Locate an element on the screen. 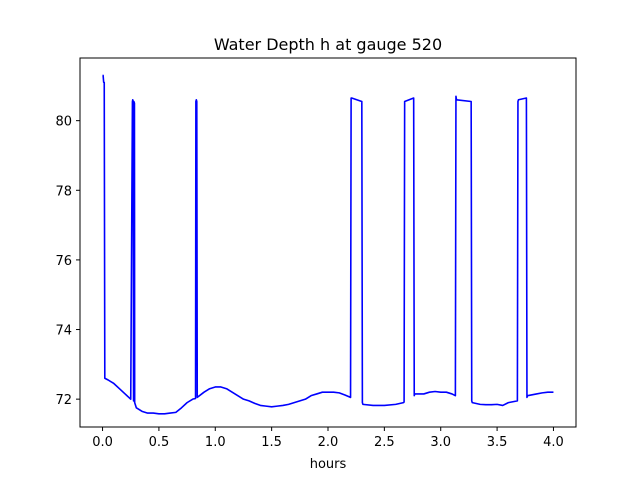 The width and height of the screenshot is (640, 480). y-axis-ticks: 72 74 76 78 80 is located at coordinates (67, 261).